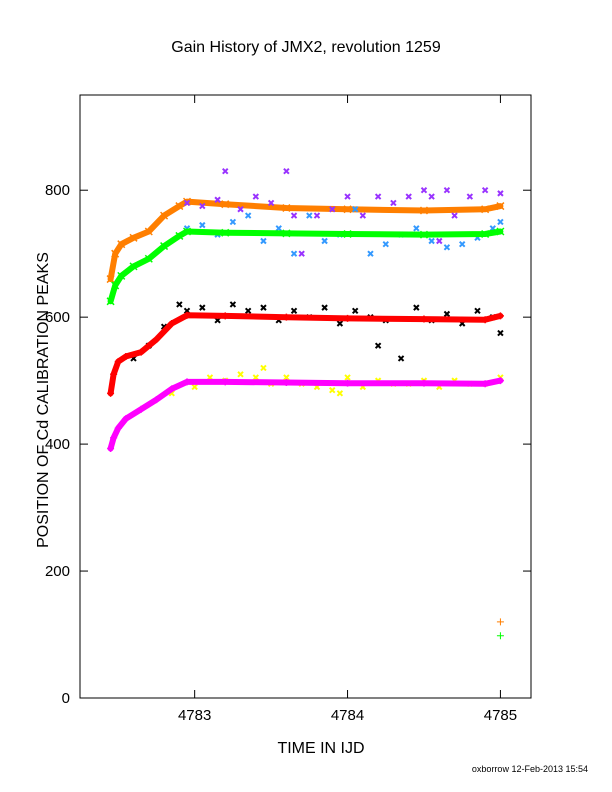  I want to click on y-tick-label: 200, so click(57, 571).